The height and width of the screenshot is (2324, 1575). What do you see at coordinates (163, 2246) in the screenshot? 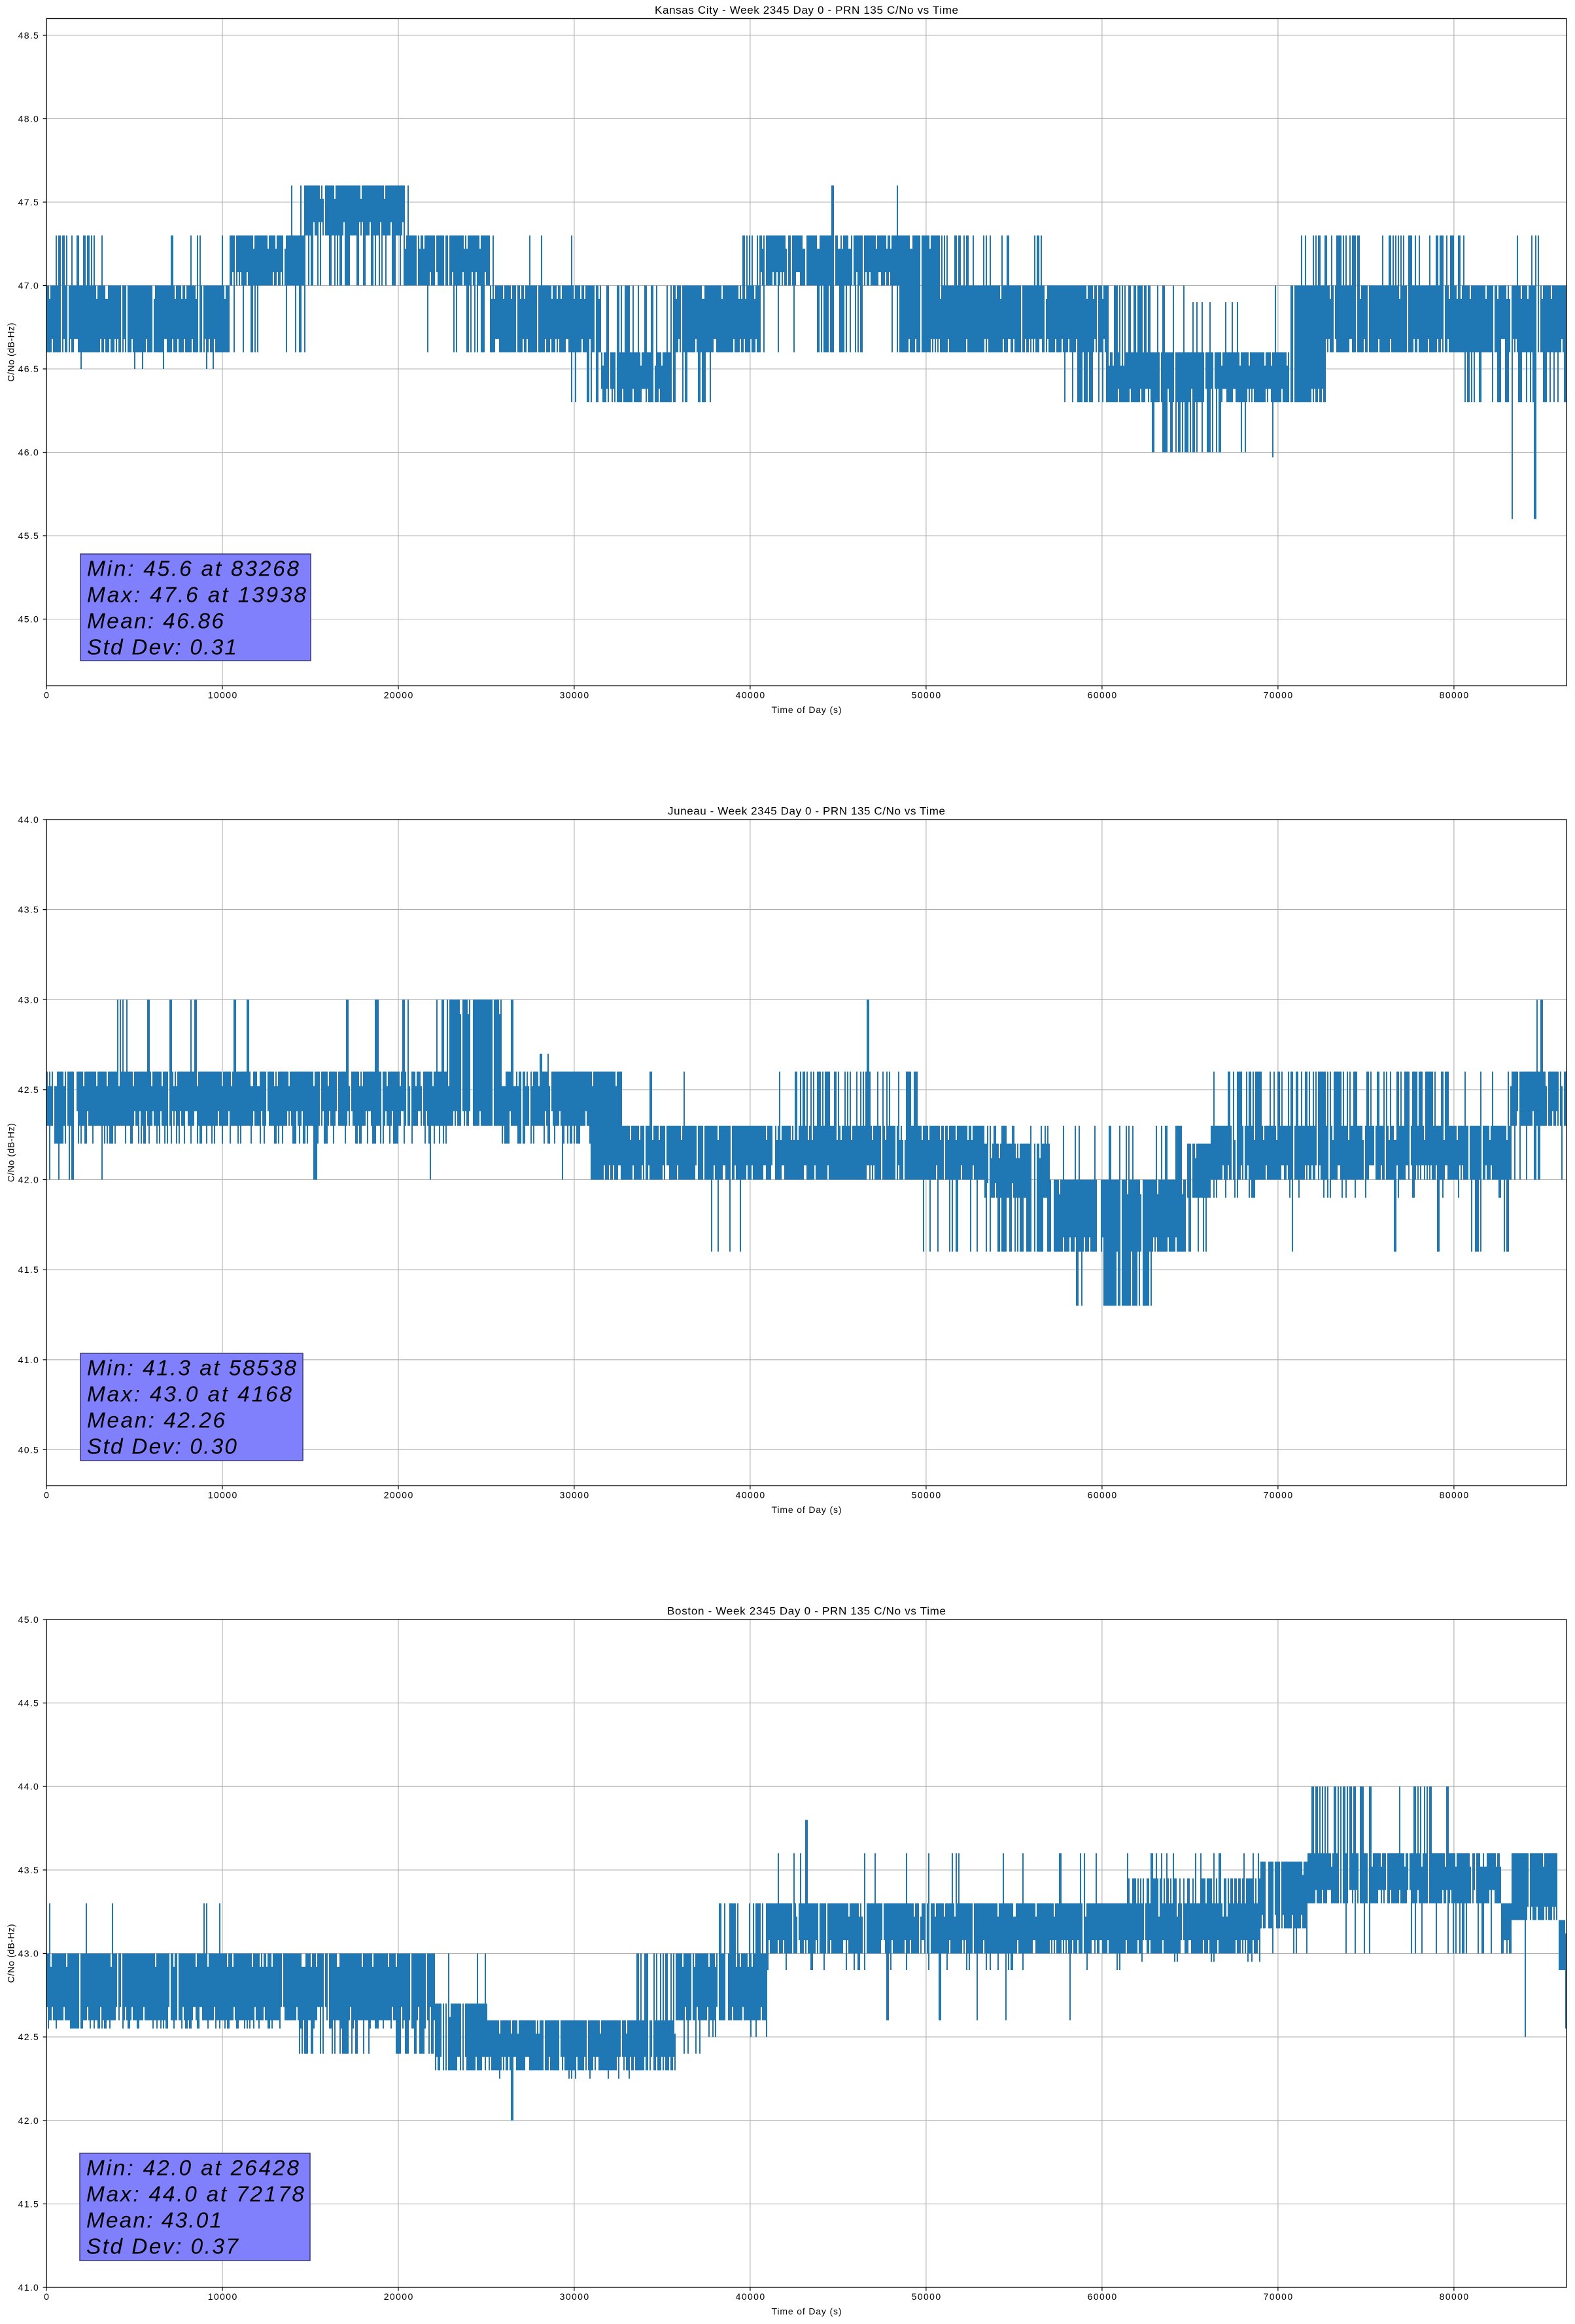
I see `svg-text: Std Dev: 0.37` at bounding box center [163, 2246].